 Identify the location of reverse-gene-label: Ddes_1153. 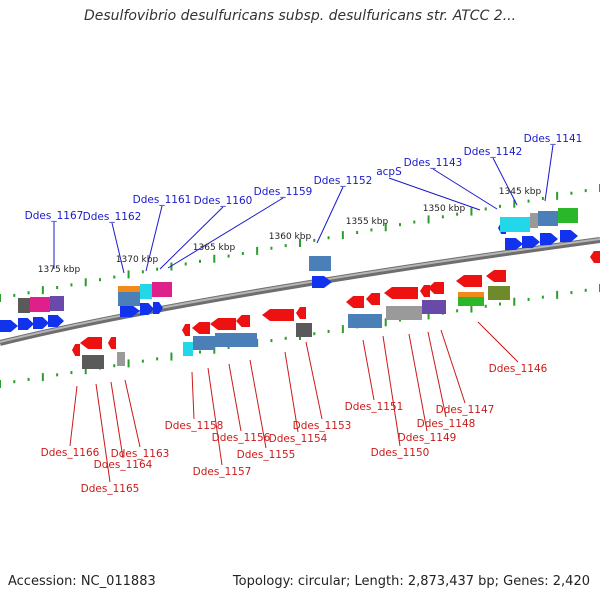
(322, 426).